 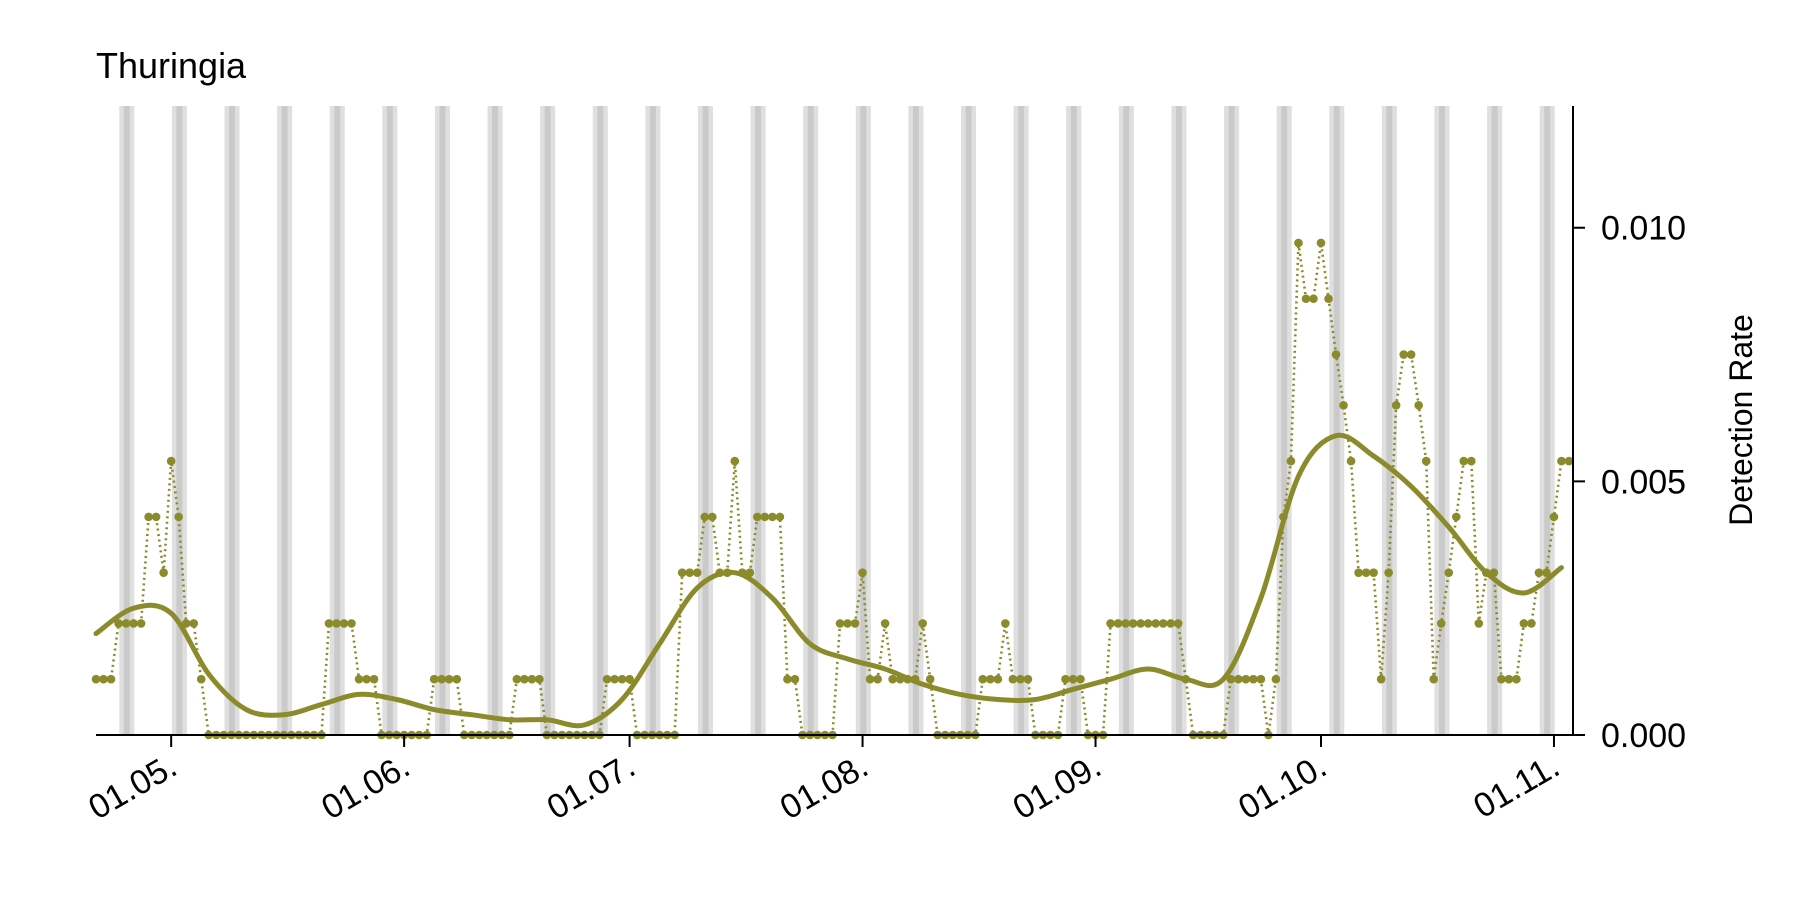 I want to click on x-tick-label: 01.06., so click(x=365, y=787).